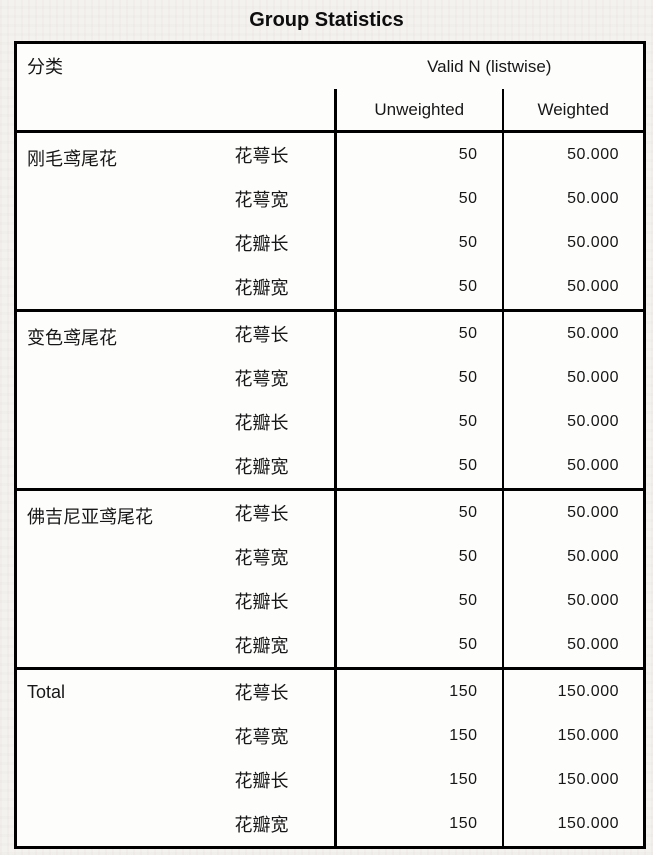 This screenshot has width=653, height=855. I want to click on unweighted-column-header: Unweighted, so click(418, 110).